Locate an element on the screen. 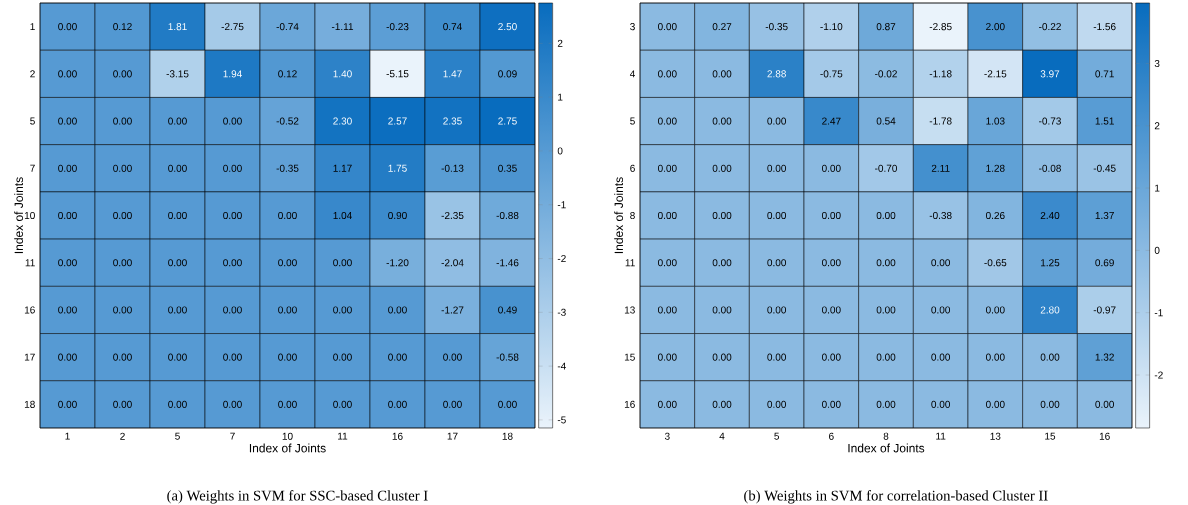 This screenshot has height=505, width=1188. data-label: 2.88 is located at coordinates (776, 74).